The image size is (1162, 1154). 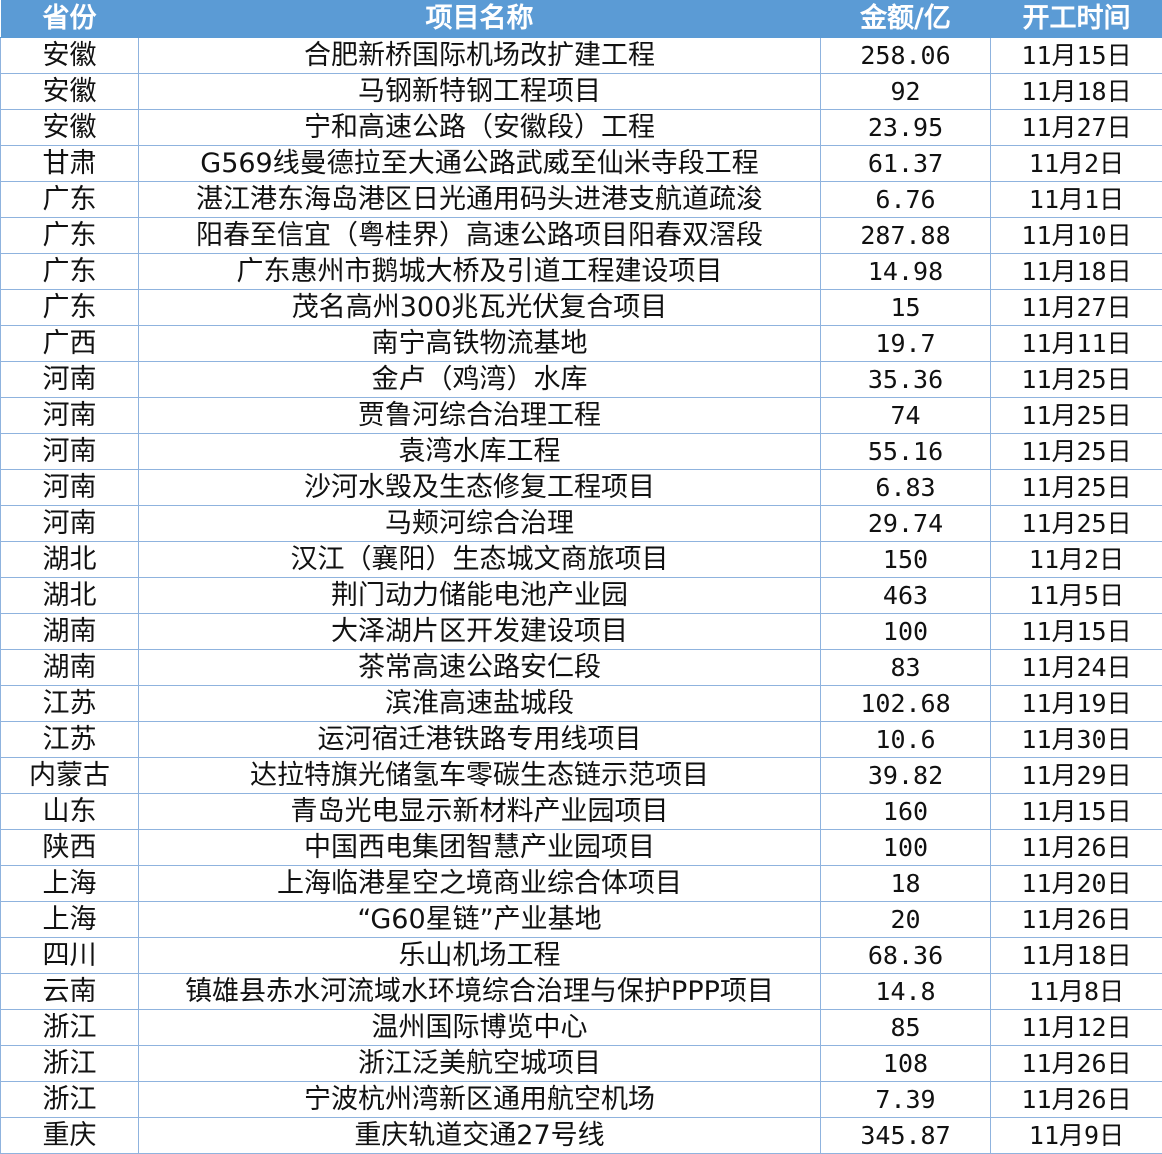 I want to click on amount-cell: 55.16, so click(x=905, y=451).